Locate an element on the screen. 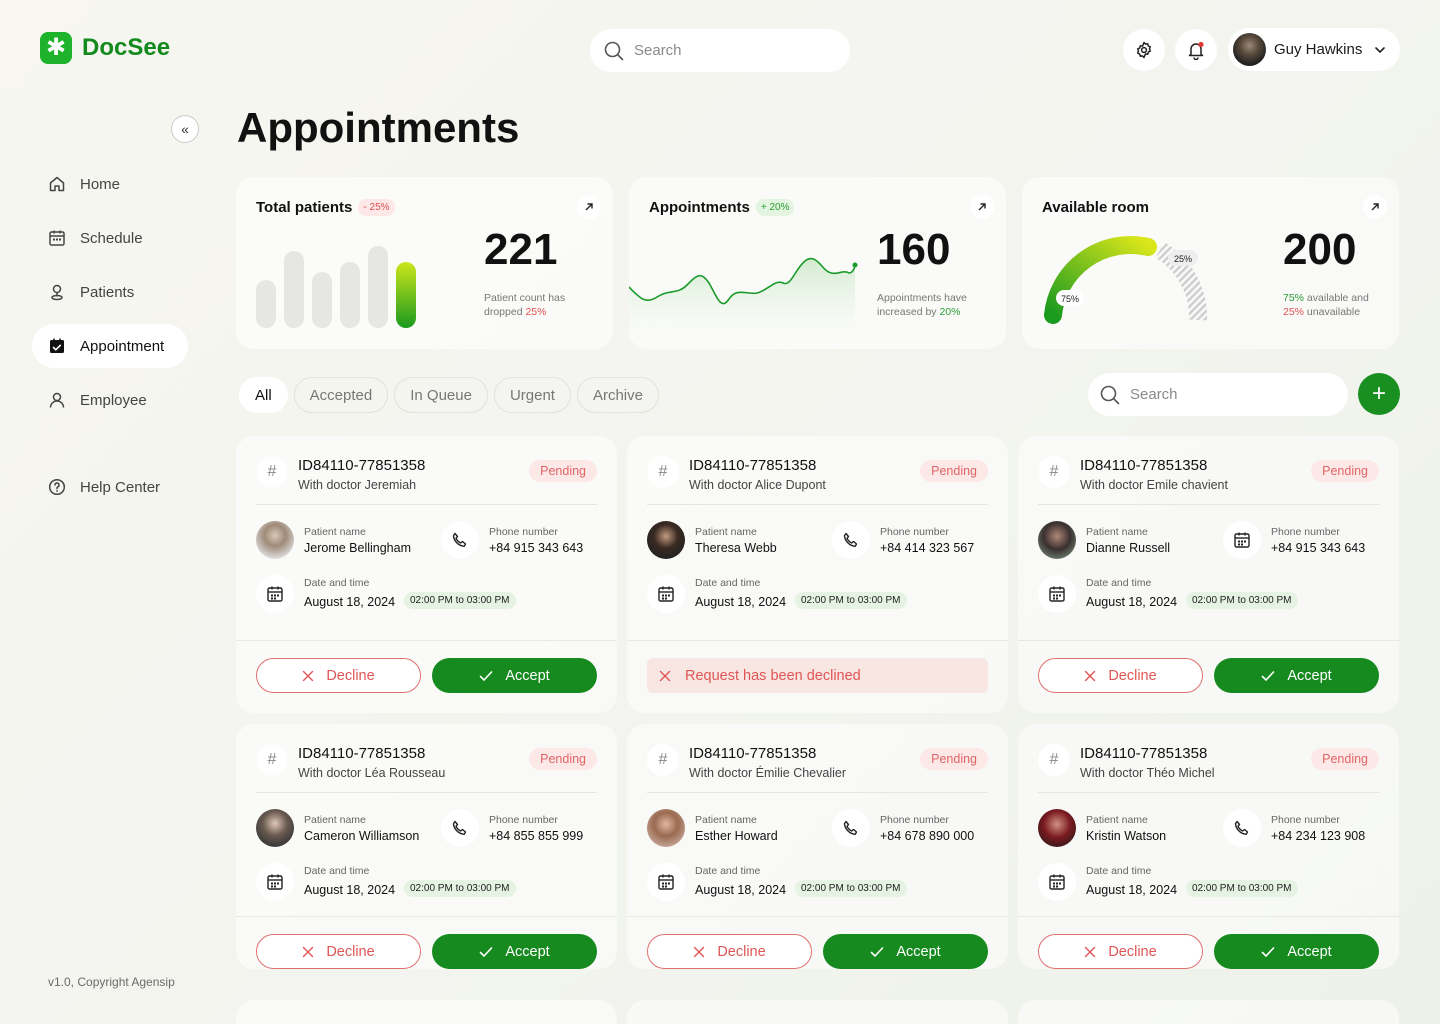 Image resolution: width=1440 pixels, height=1024 pixels. tab-all: All is located at coordinates (263, 395).